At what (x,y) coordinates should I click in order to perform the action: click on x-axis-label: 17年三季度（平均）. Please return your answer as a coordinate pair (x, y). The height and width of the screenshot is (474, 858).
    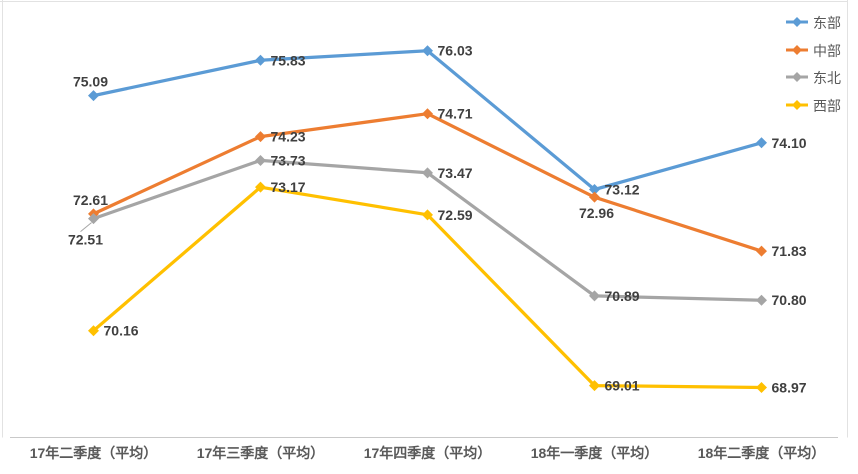
    Looking at the image, I should click on (261, 453).